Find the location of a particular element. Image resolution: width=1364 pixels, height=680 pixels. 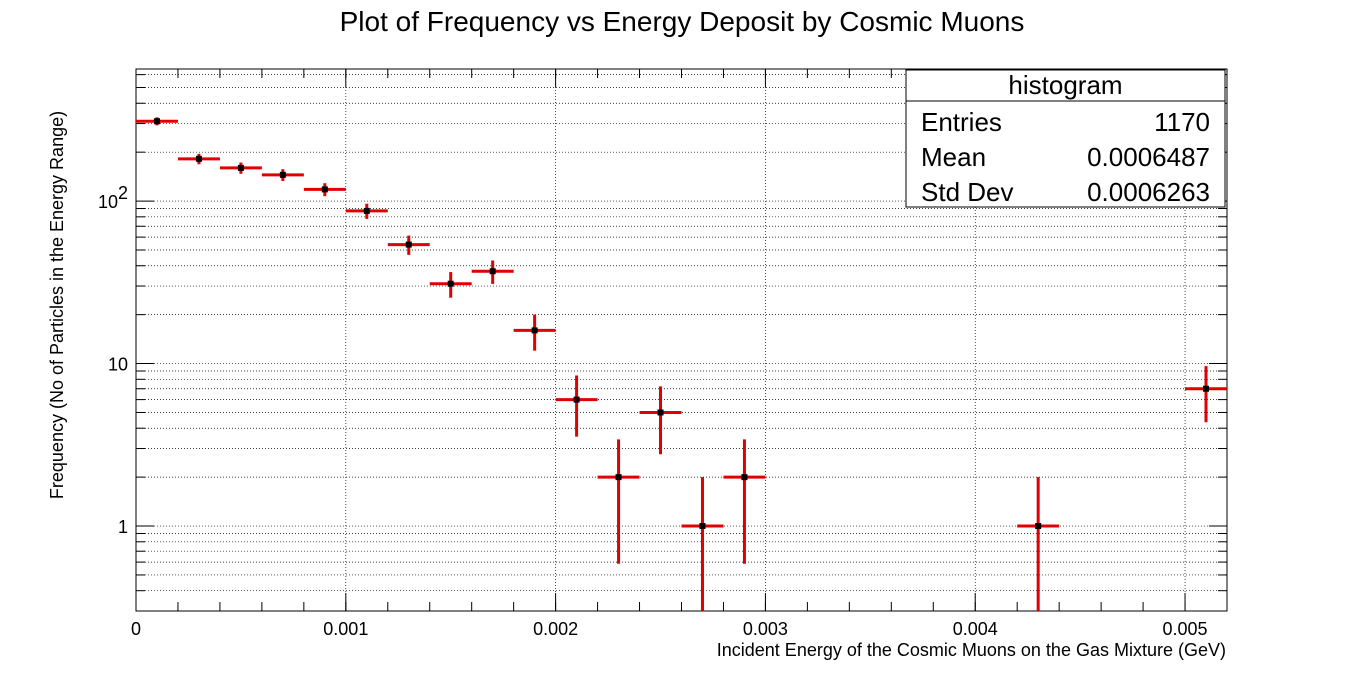

stats-row-label: Std Dev is located at coordinates (967, 192).